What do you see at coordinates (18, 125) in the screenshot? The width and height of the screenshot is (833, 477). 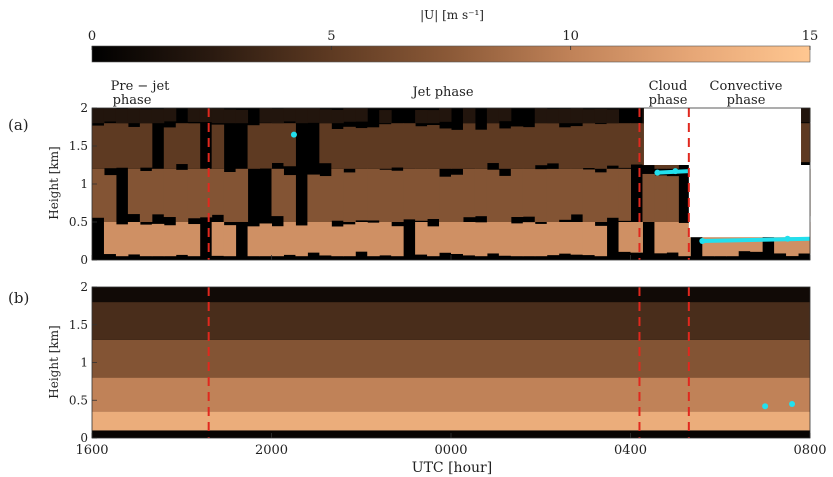 I see `panel-a-label: (a)` at bounding box center [18, 125].